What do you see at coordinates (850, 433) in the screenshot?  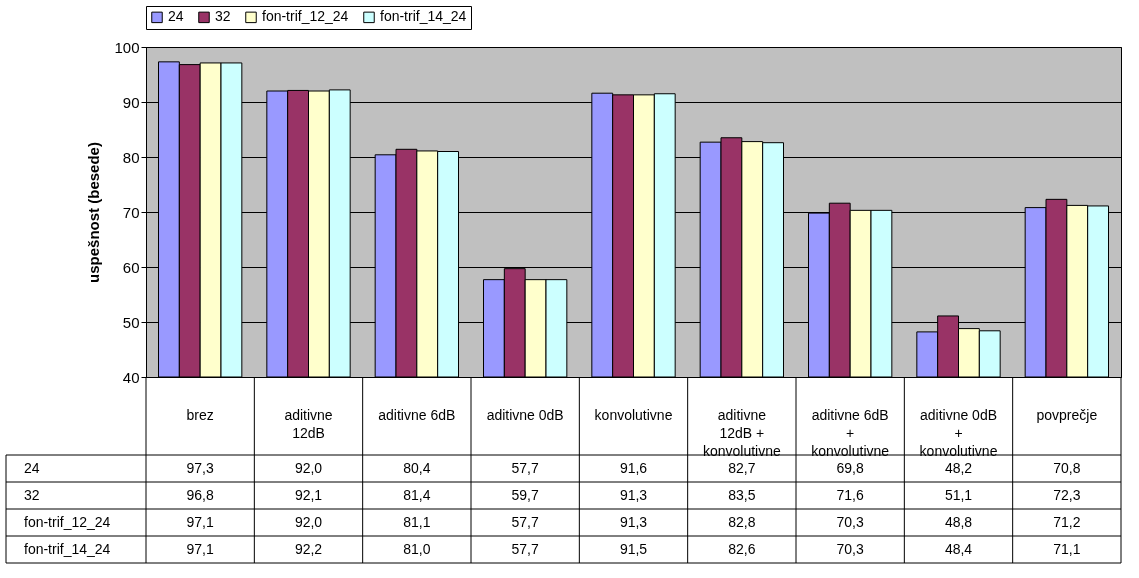 I see `x-tick-label: aditivne 6dB + konvolutivne` at bounding box center [850, 433].